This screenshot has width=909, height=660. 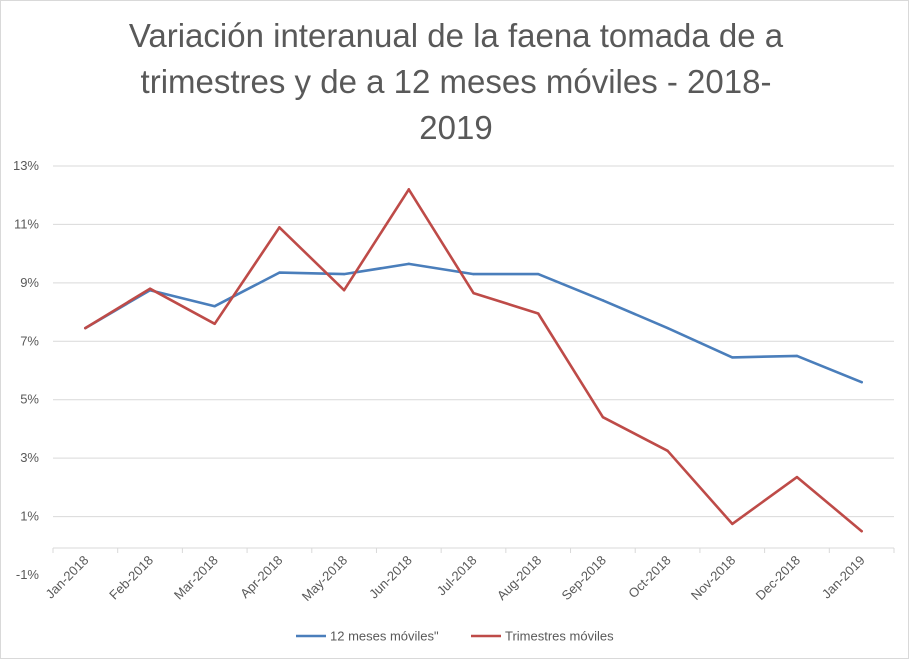 I want to click on y-tick-label: 7%, so click(x=29, y=340).